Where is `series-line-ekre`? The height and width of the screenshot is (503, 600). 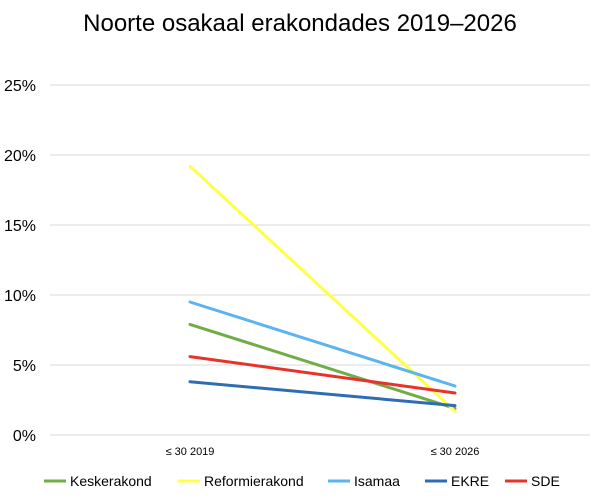 series-line-ekre is located at coordinates (322, 394).